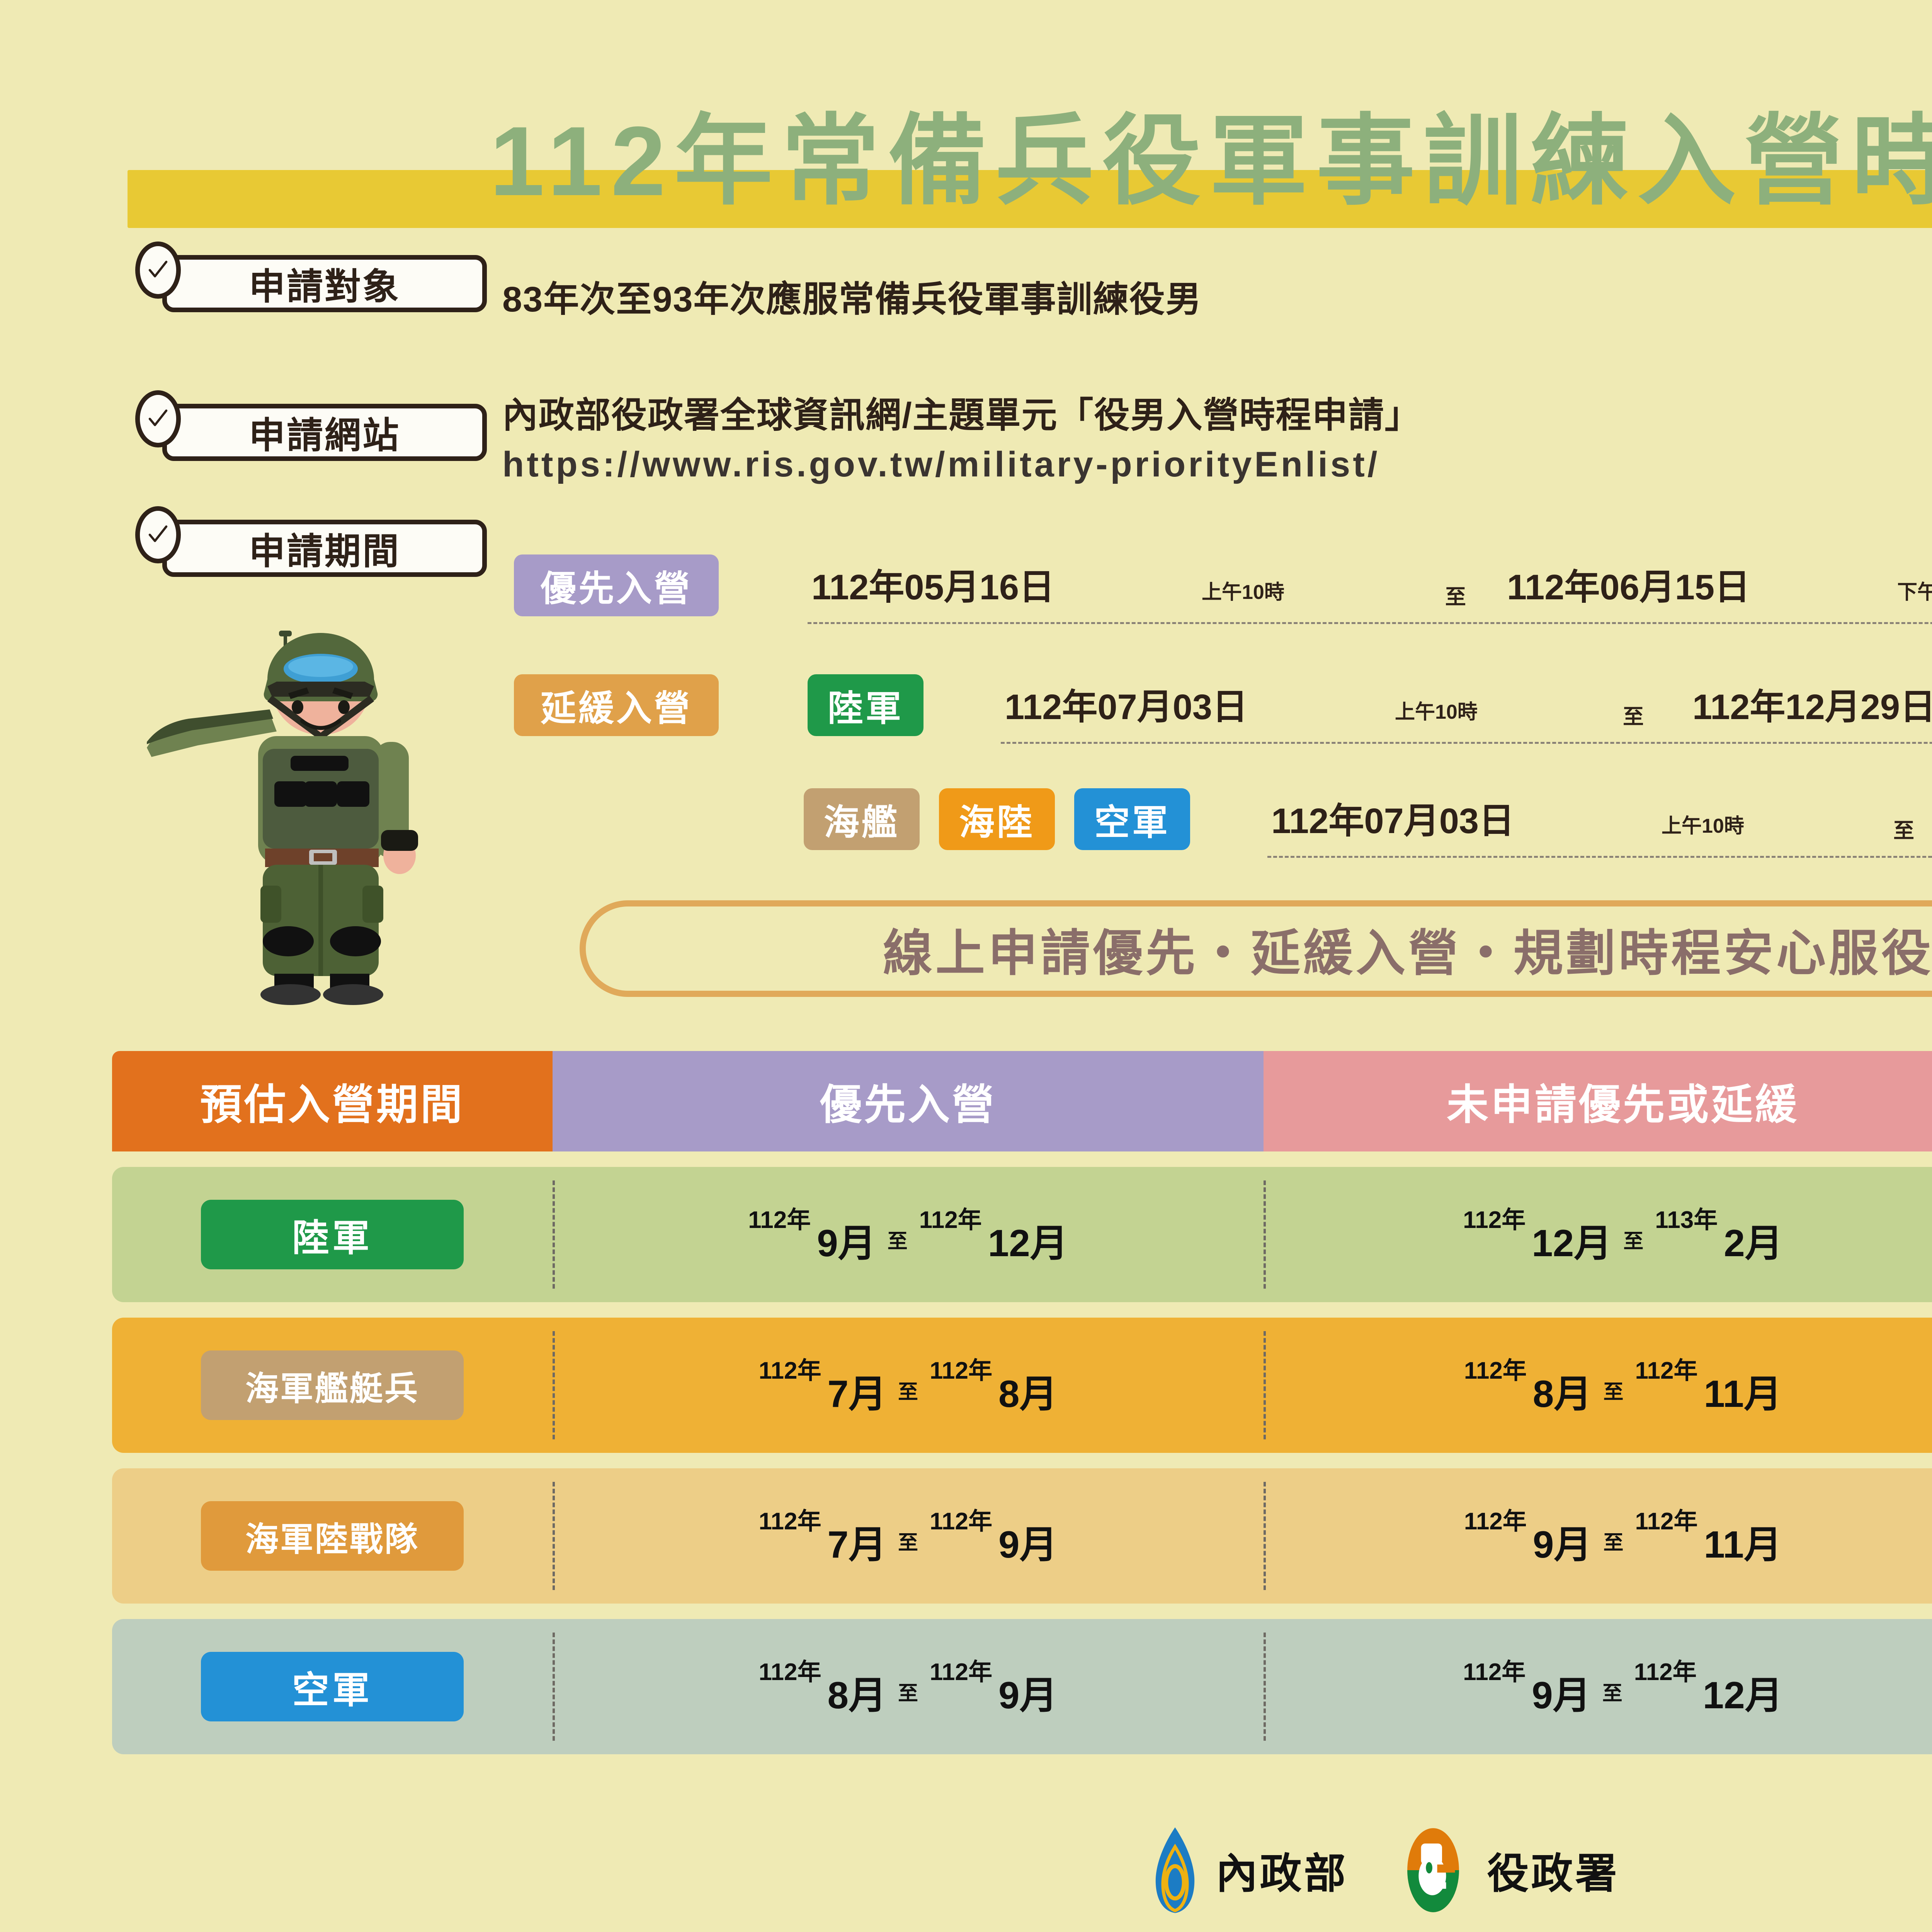 This screenshot has height=1932, width=1932. I want to click on period-0-underline, so click(1370, 623).